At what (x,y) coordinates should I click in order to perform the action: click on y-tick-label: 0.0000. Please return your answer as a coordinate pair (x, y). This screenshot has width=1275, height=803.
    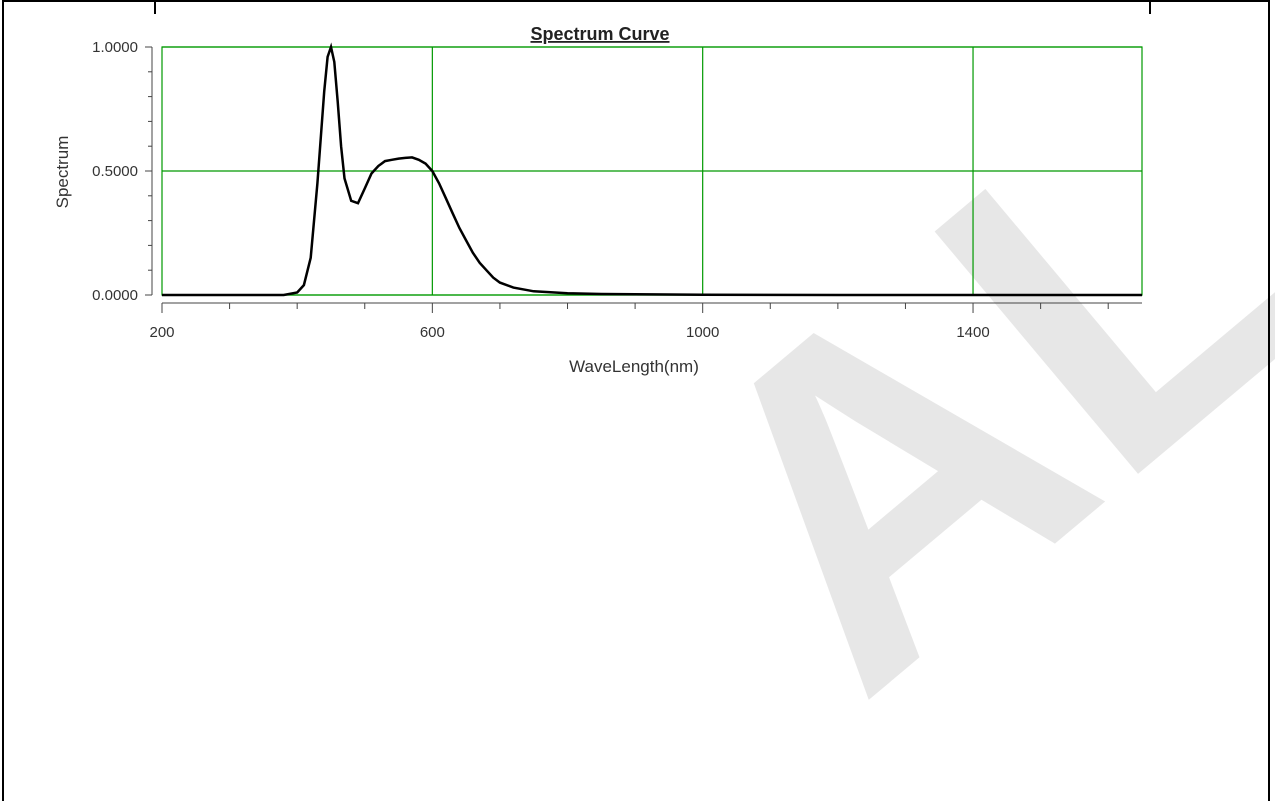
    Looking at the image, I should click on (115, 295).